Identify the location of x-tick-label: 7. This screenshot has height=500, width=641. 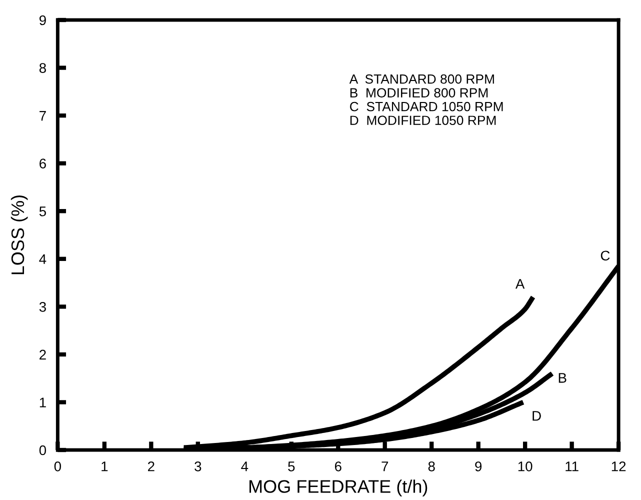
(385, 467).